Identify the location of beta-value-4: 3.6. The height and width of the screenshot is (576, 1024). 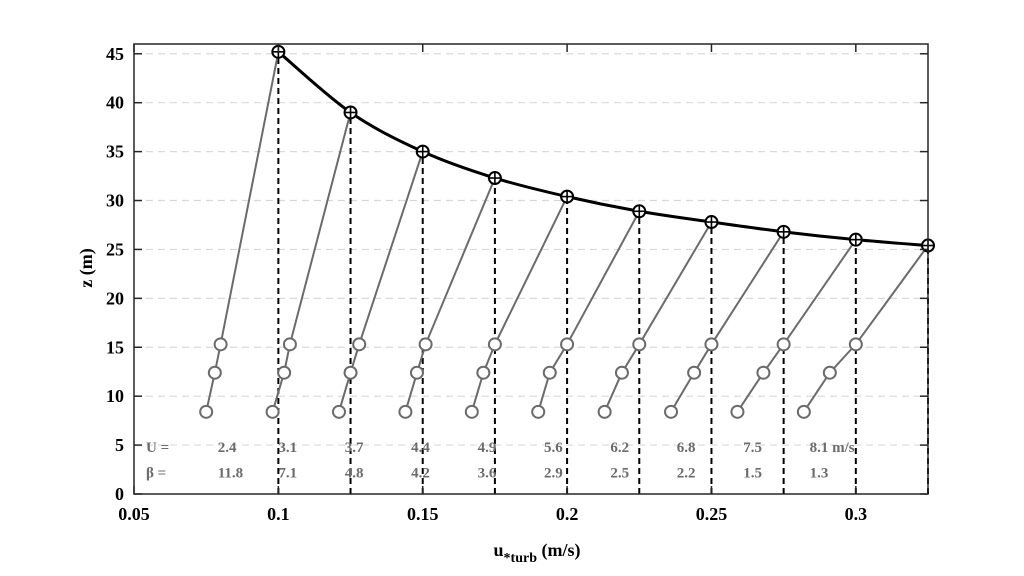
(487, 473).